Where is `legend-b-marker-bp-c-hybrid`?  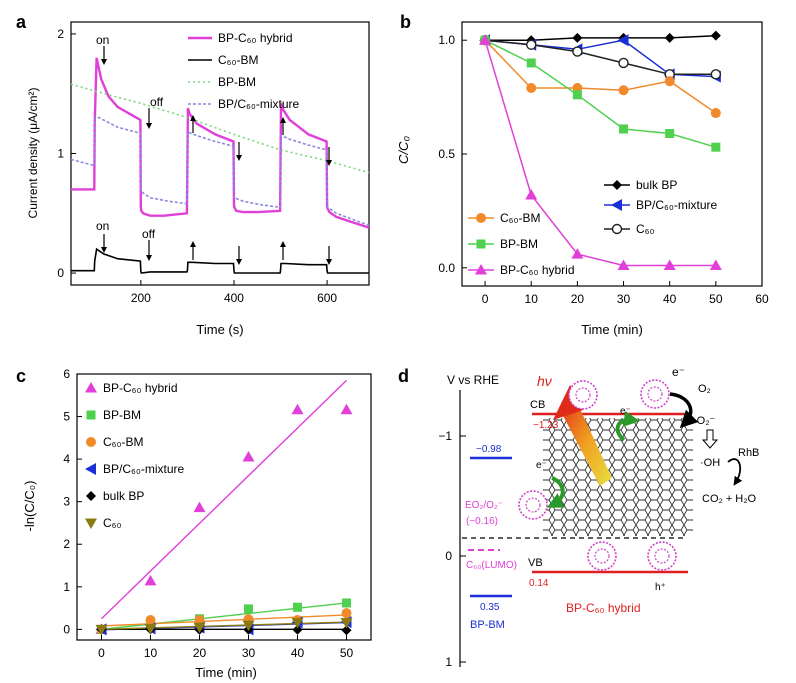
legend-b-marker-bp-c-hybrid is located at coordinates (481, 269).